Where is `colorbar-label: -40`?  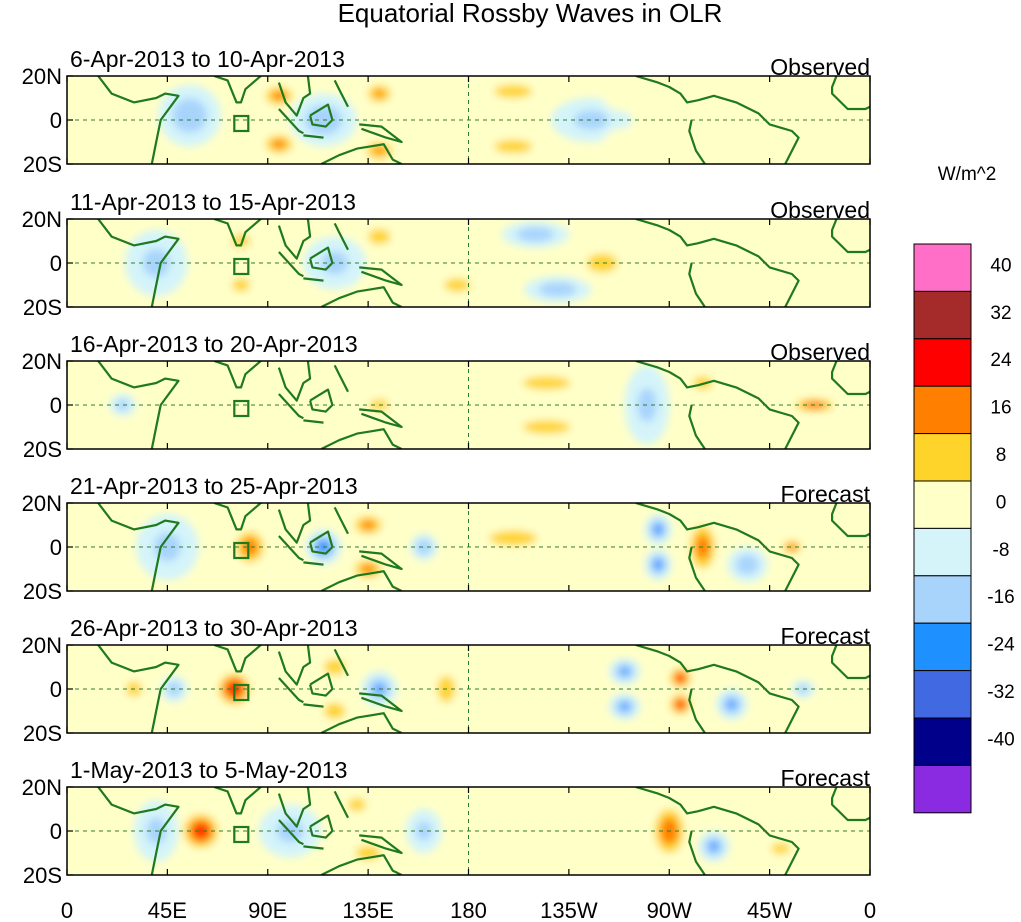 colorbar-label: -40 is located at coordinates (1000, 739).